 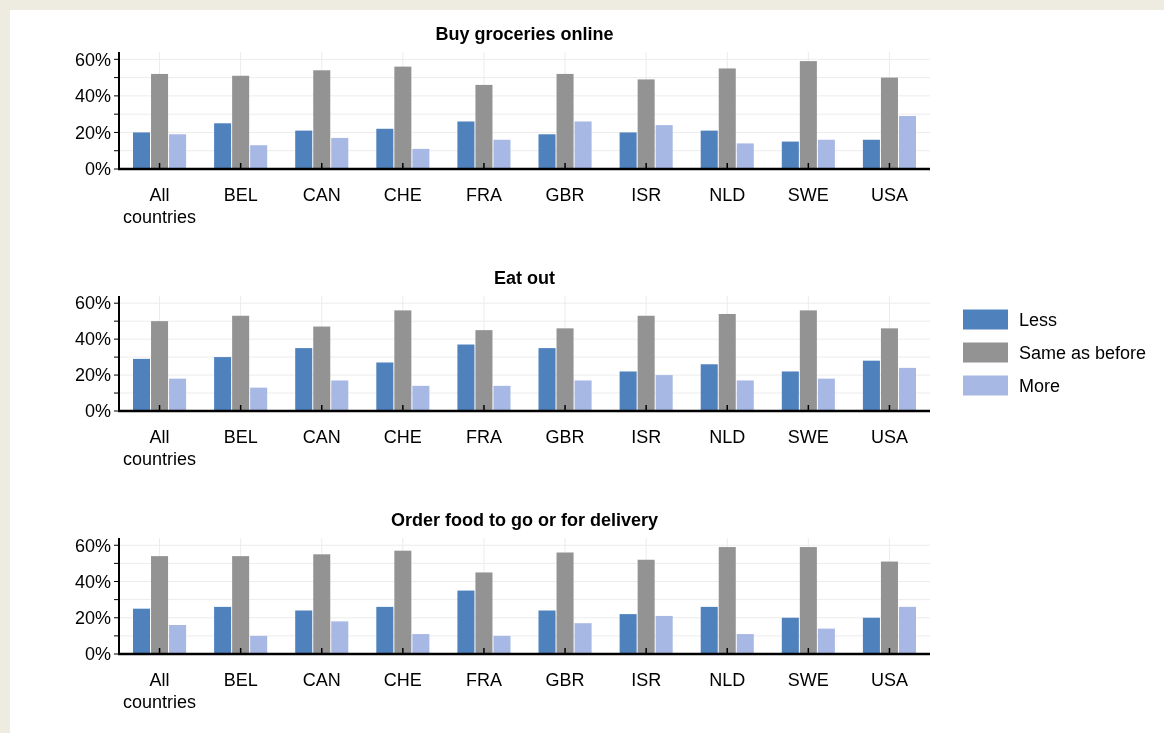 What do you see at coordinates (1083, 352) in the screenshot?
I see `legend-label: Same as before` at bounding box center [1083, 352].